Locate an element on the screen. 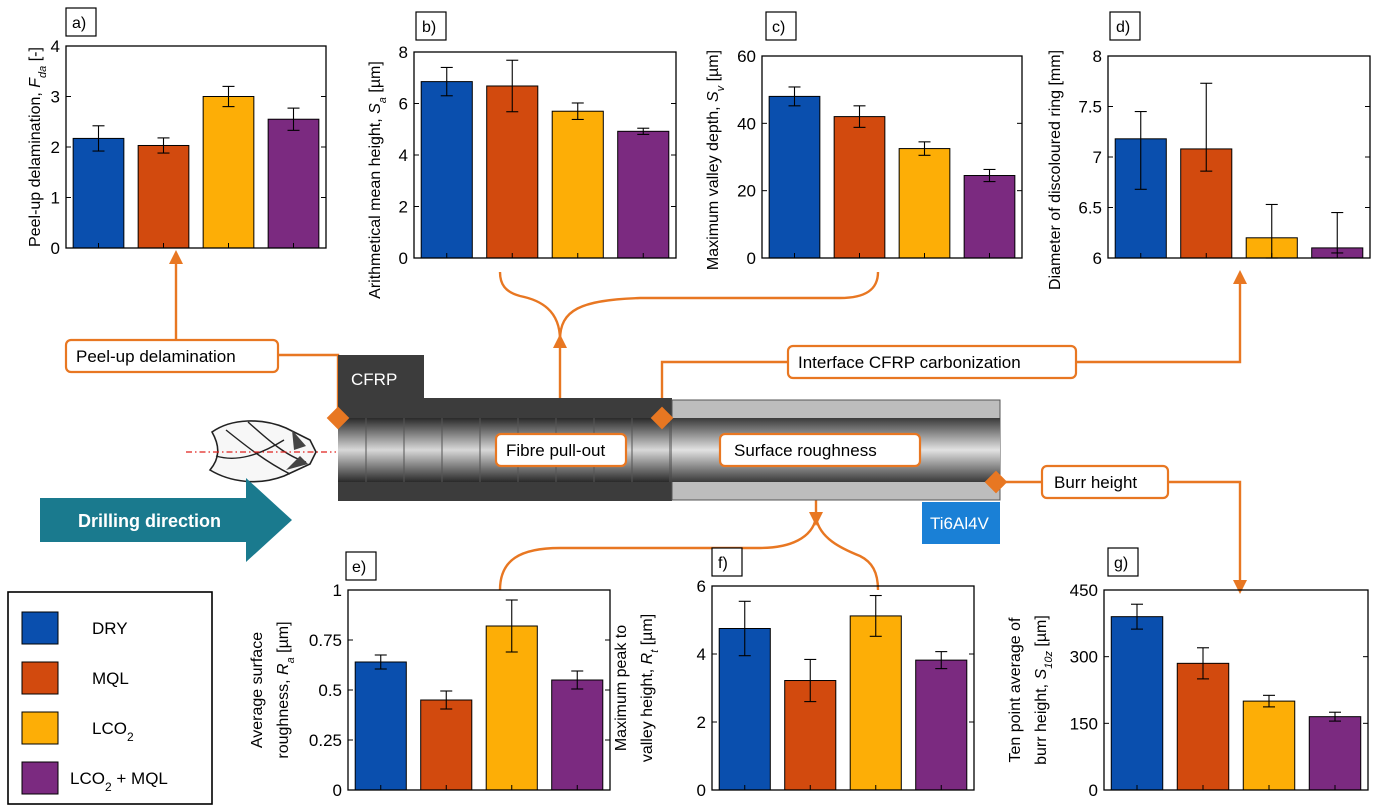 The height and width of the screenshot is (810, 1384). ytick-label-a: 0 is located at coordinates (55, 248).